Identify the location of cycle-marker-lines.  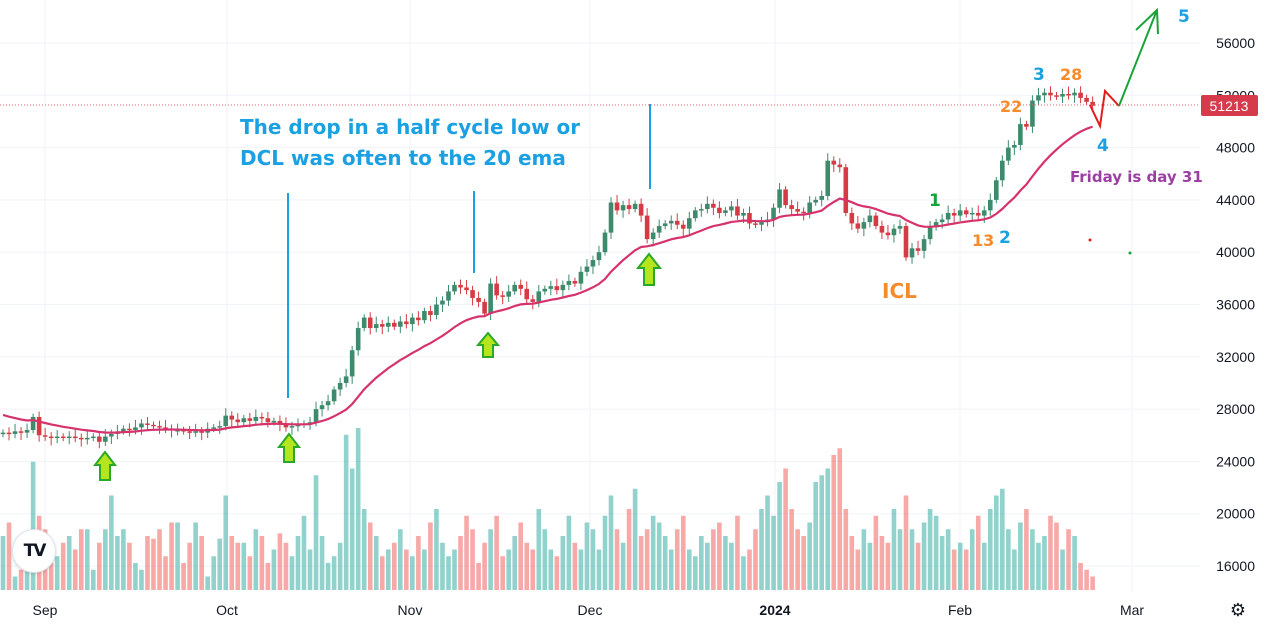
(469, 251).